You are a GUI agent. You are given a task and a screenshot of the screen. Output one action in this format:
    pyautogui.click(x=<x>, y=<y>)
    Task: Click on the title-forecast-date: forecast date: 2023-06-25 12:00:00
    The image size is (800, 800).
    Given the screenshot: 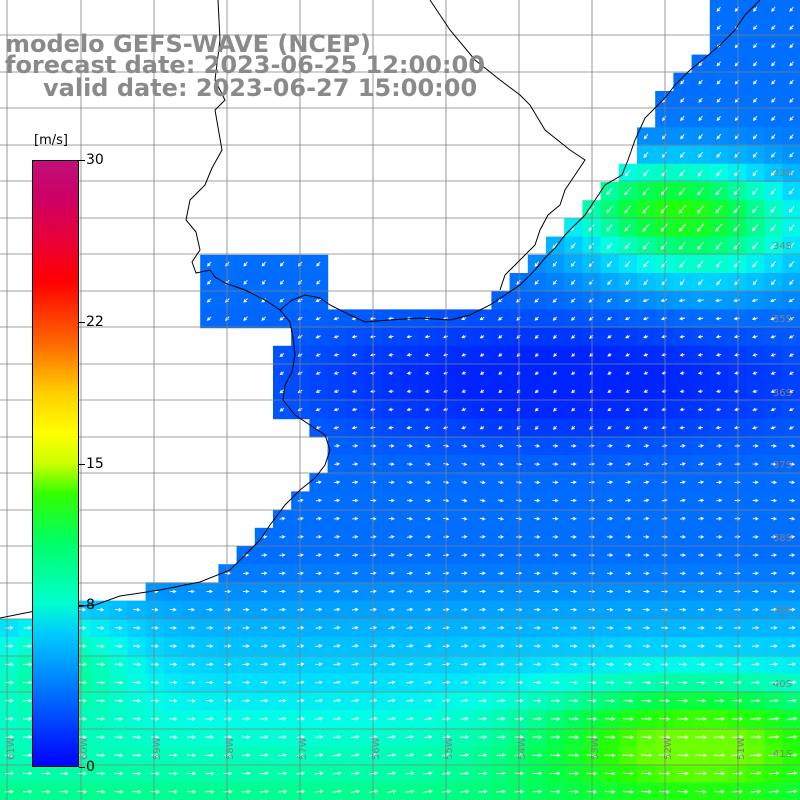 What is the action you would take?
    pyautogui.click(x=245, y=65)
    